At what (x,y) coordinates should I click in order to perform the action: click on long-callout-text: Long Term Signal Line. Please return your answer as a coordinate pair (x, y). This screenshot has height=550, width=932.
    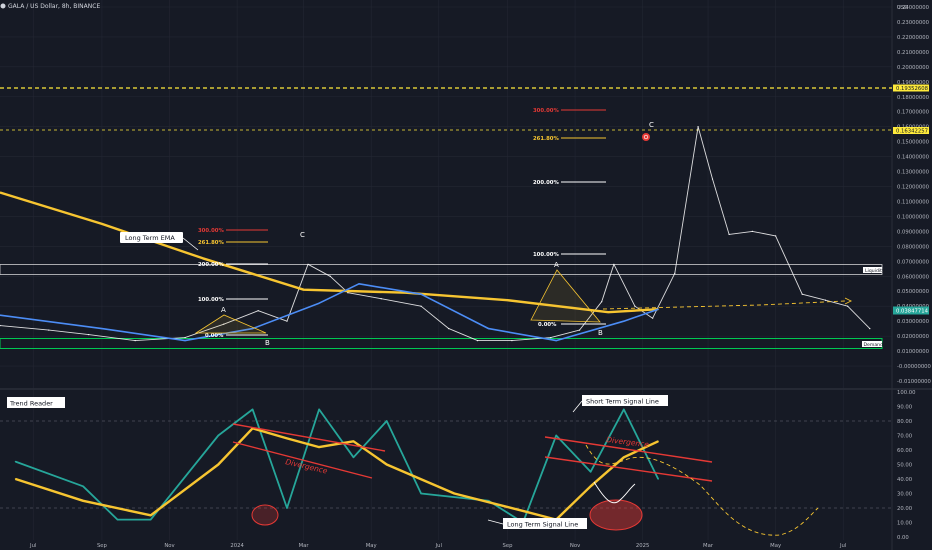
    Looking at the image, I should click on (542, 525).